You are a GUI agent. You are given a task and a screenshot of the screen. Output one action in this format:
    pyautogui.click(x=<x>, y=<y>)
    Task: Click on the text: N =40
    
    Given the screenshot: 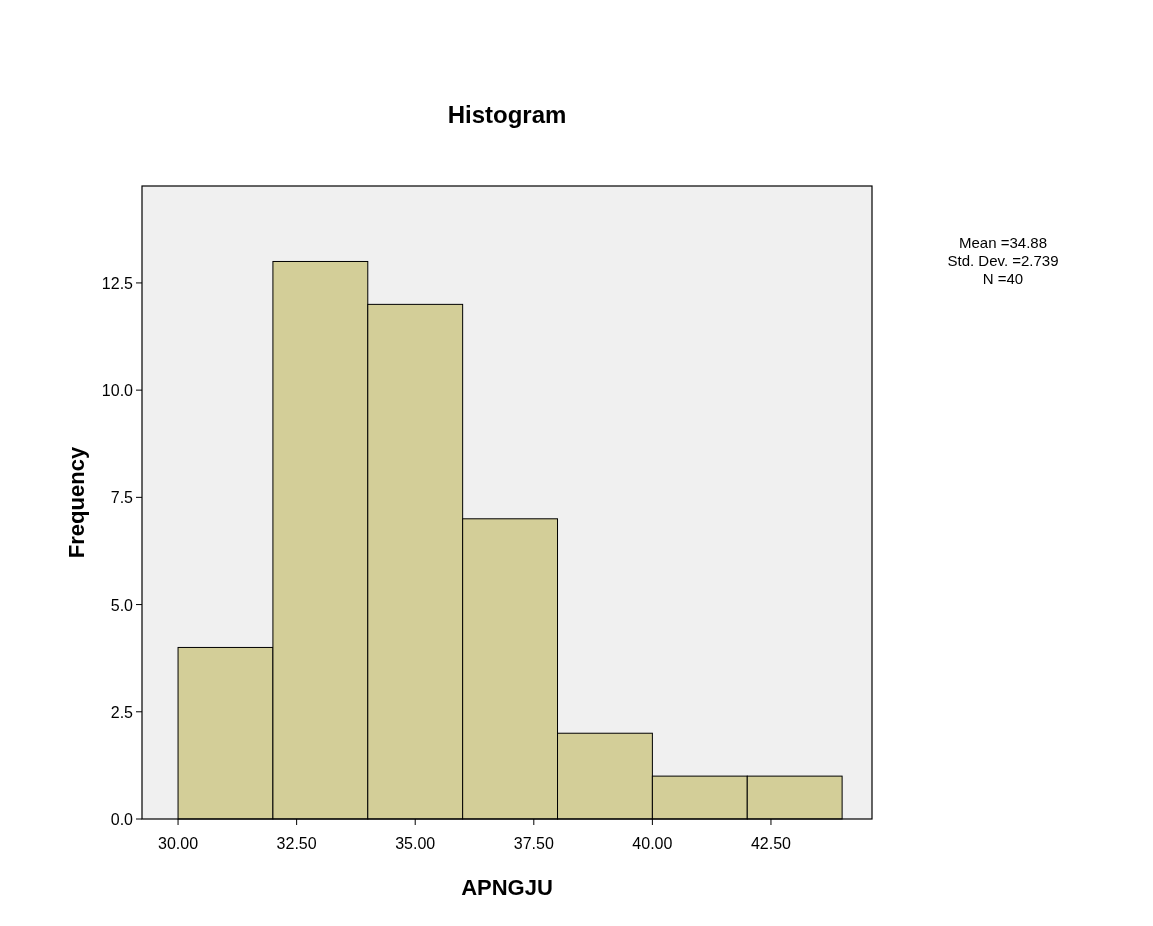 What is the action you would take?
    pyautogui.click(x=1003, y=278)
    